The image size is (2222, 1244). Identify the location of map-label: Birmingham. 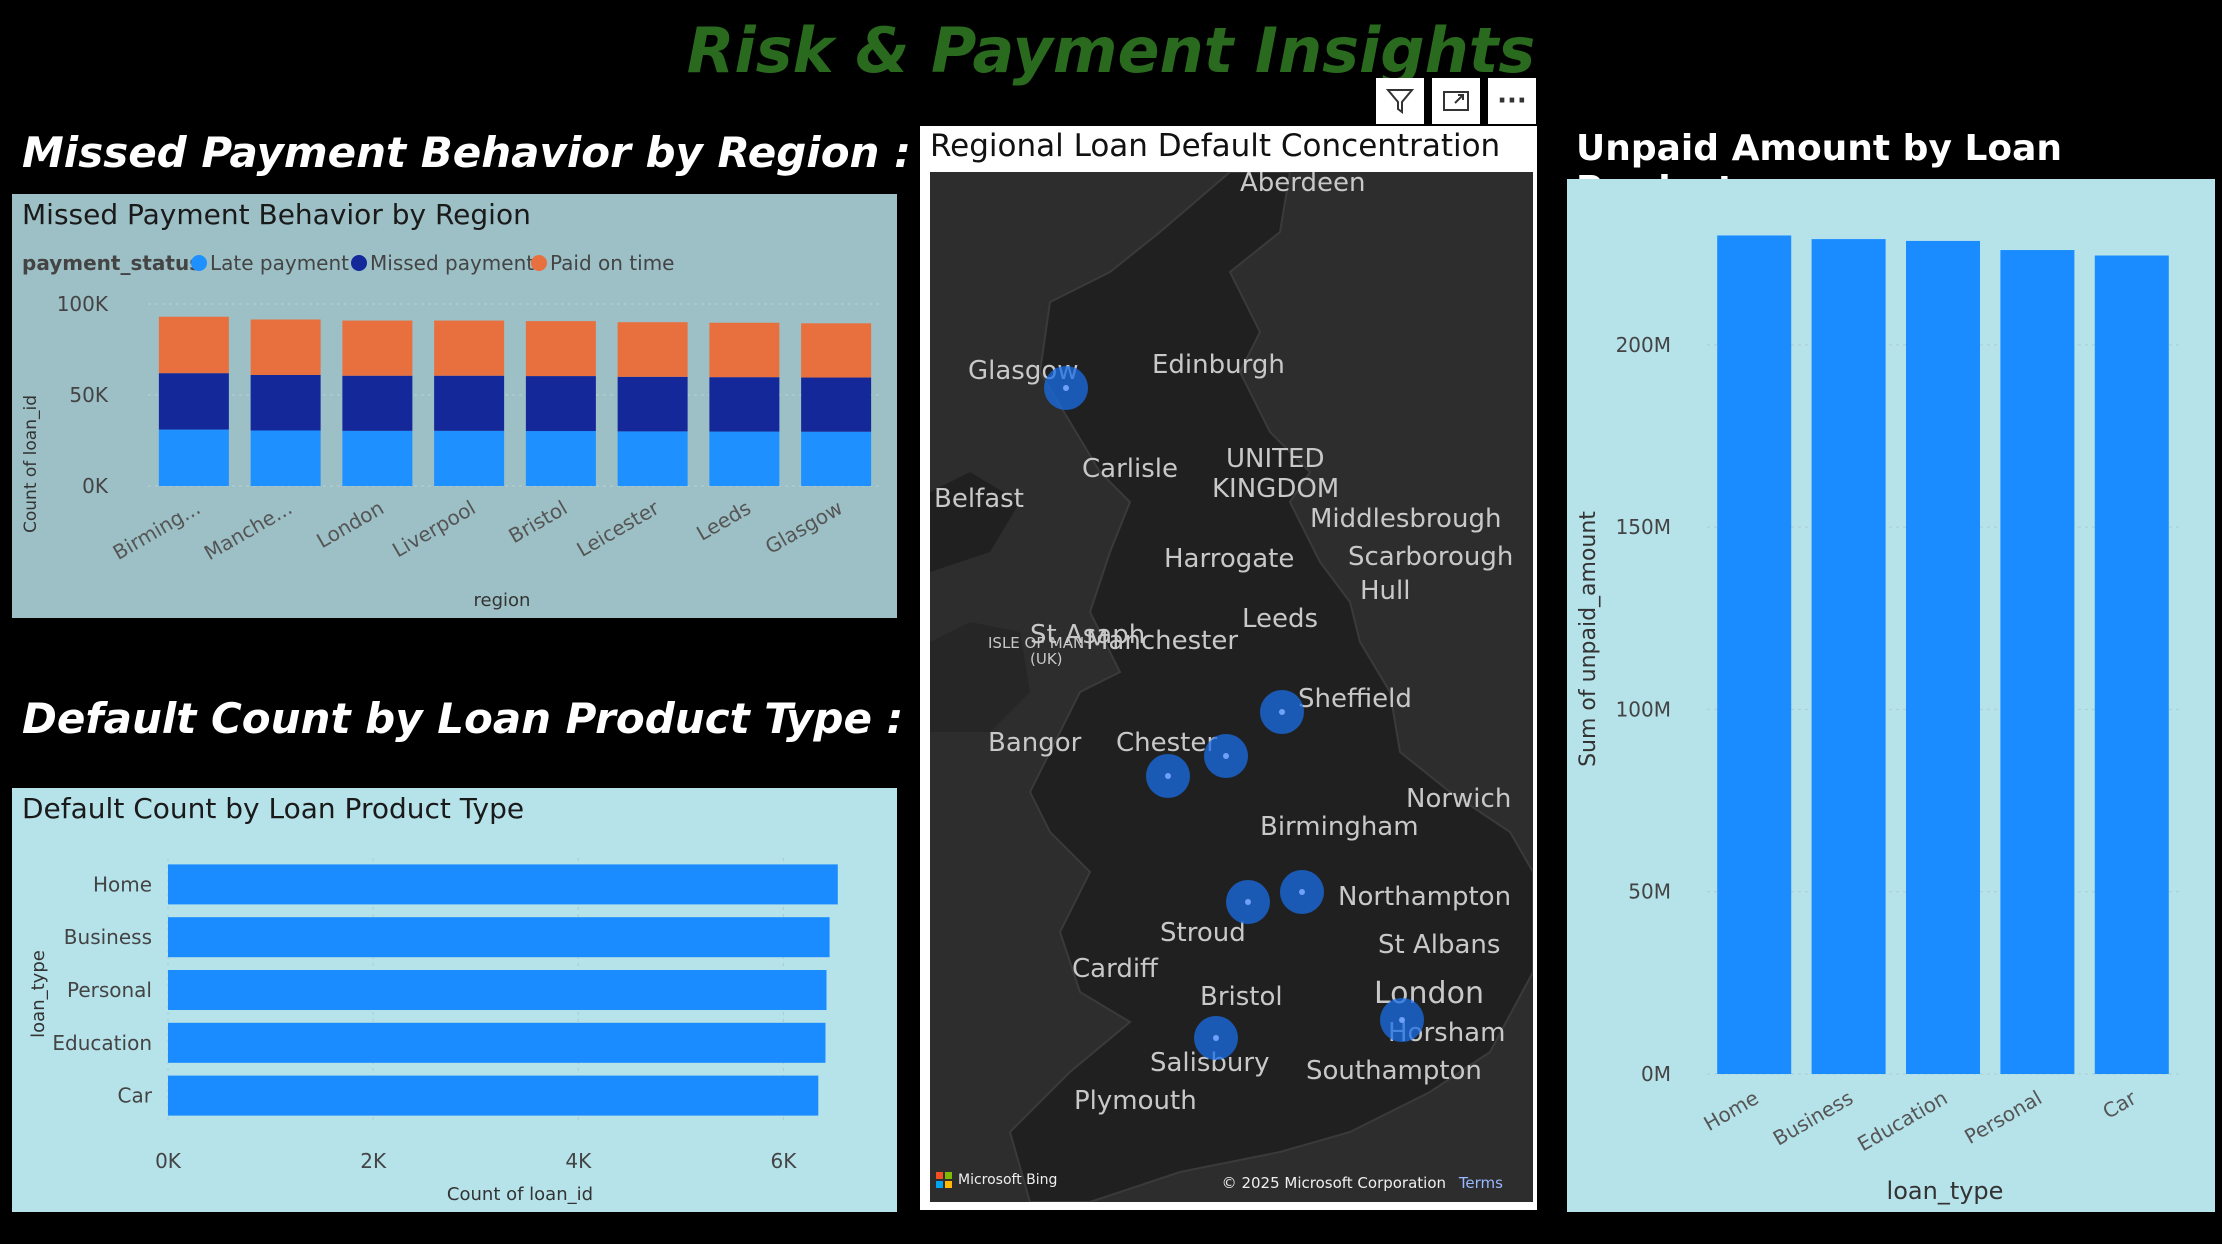
(1339, 827).